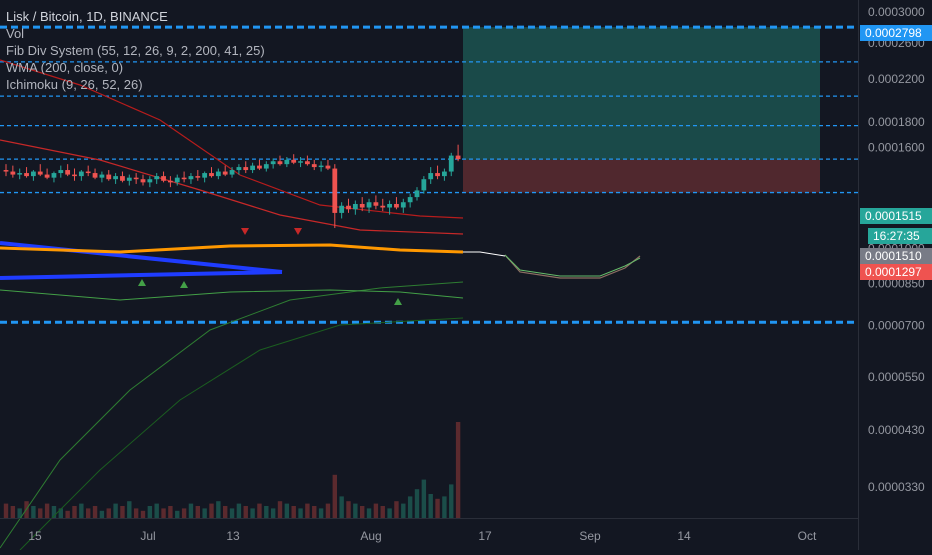 The image size is (932, 555). I want to click on ichimoku-line, so click(484, 254).